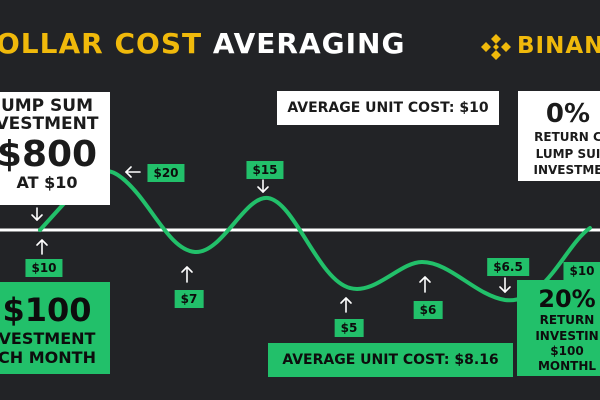  What do you see at coordinates (567, 137) in the screenshot?
I see `zero-return-line-1: RETURN C` at bounding box center [567, 137].